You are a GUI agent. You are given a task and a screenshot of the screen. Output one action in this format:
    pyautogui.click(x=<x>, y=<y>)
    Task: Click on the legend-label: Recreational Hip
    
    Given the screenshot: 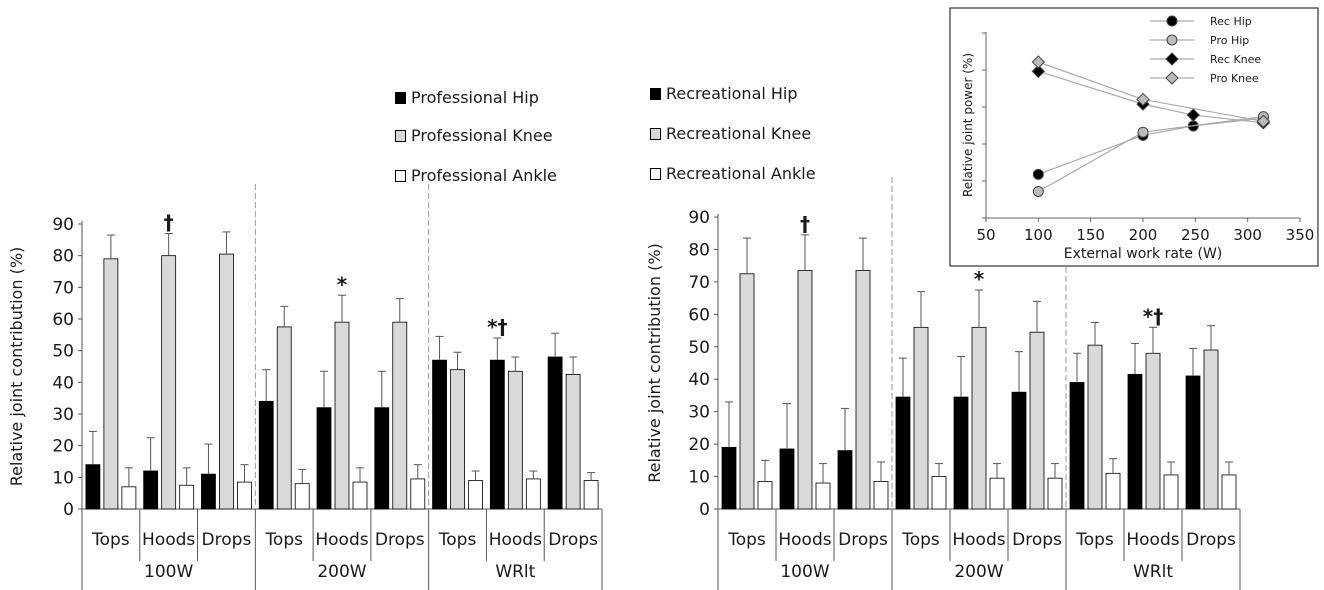 What is the action you would take?
    pyautogui.click(x=732, y=93)
    